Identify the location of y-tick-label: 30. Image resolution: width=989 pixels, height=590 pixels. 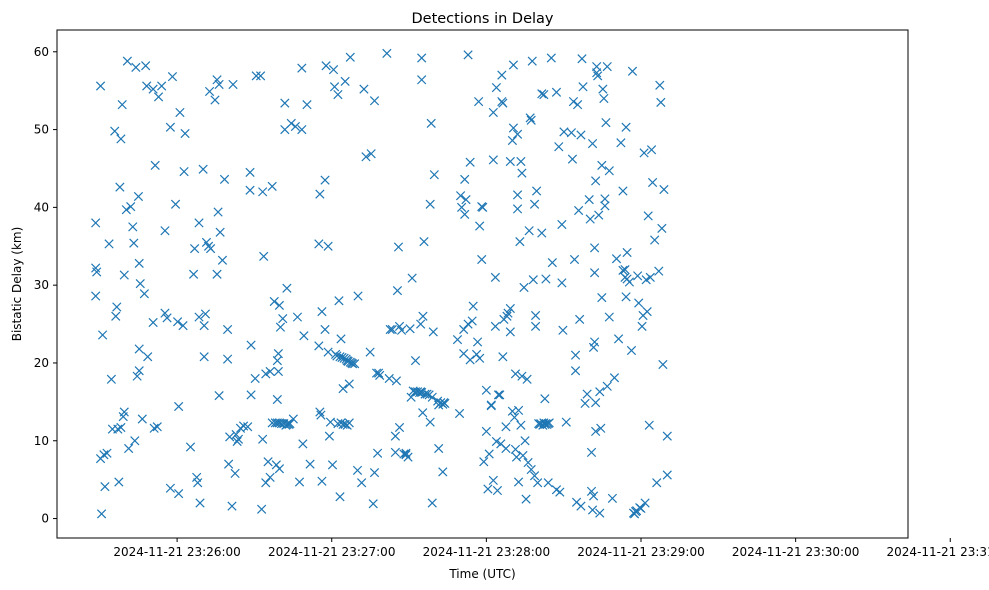
(41, 285).